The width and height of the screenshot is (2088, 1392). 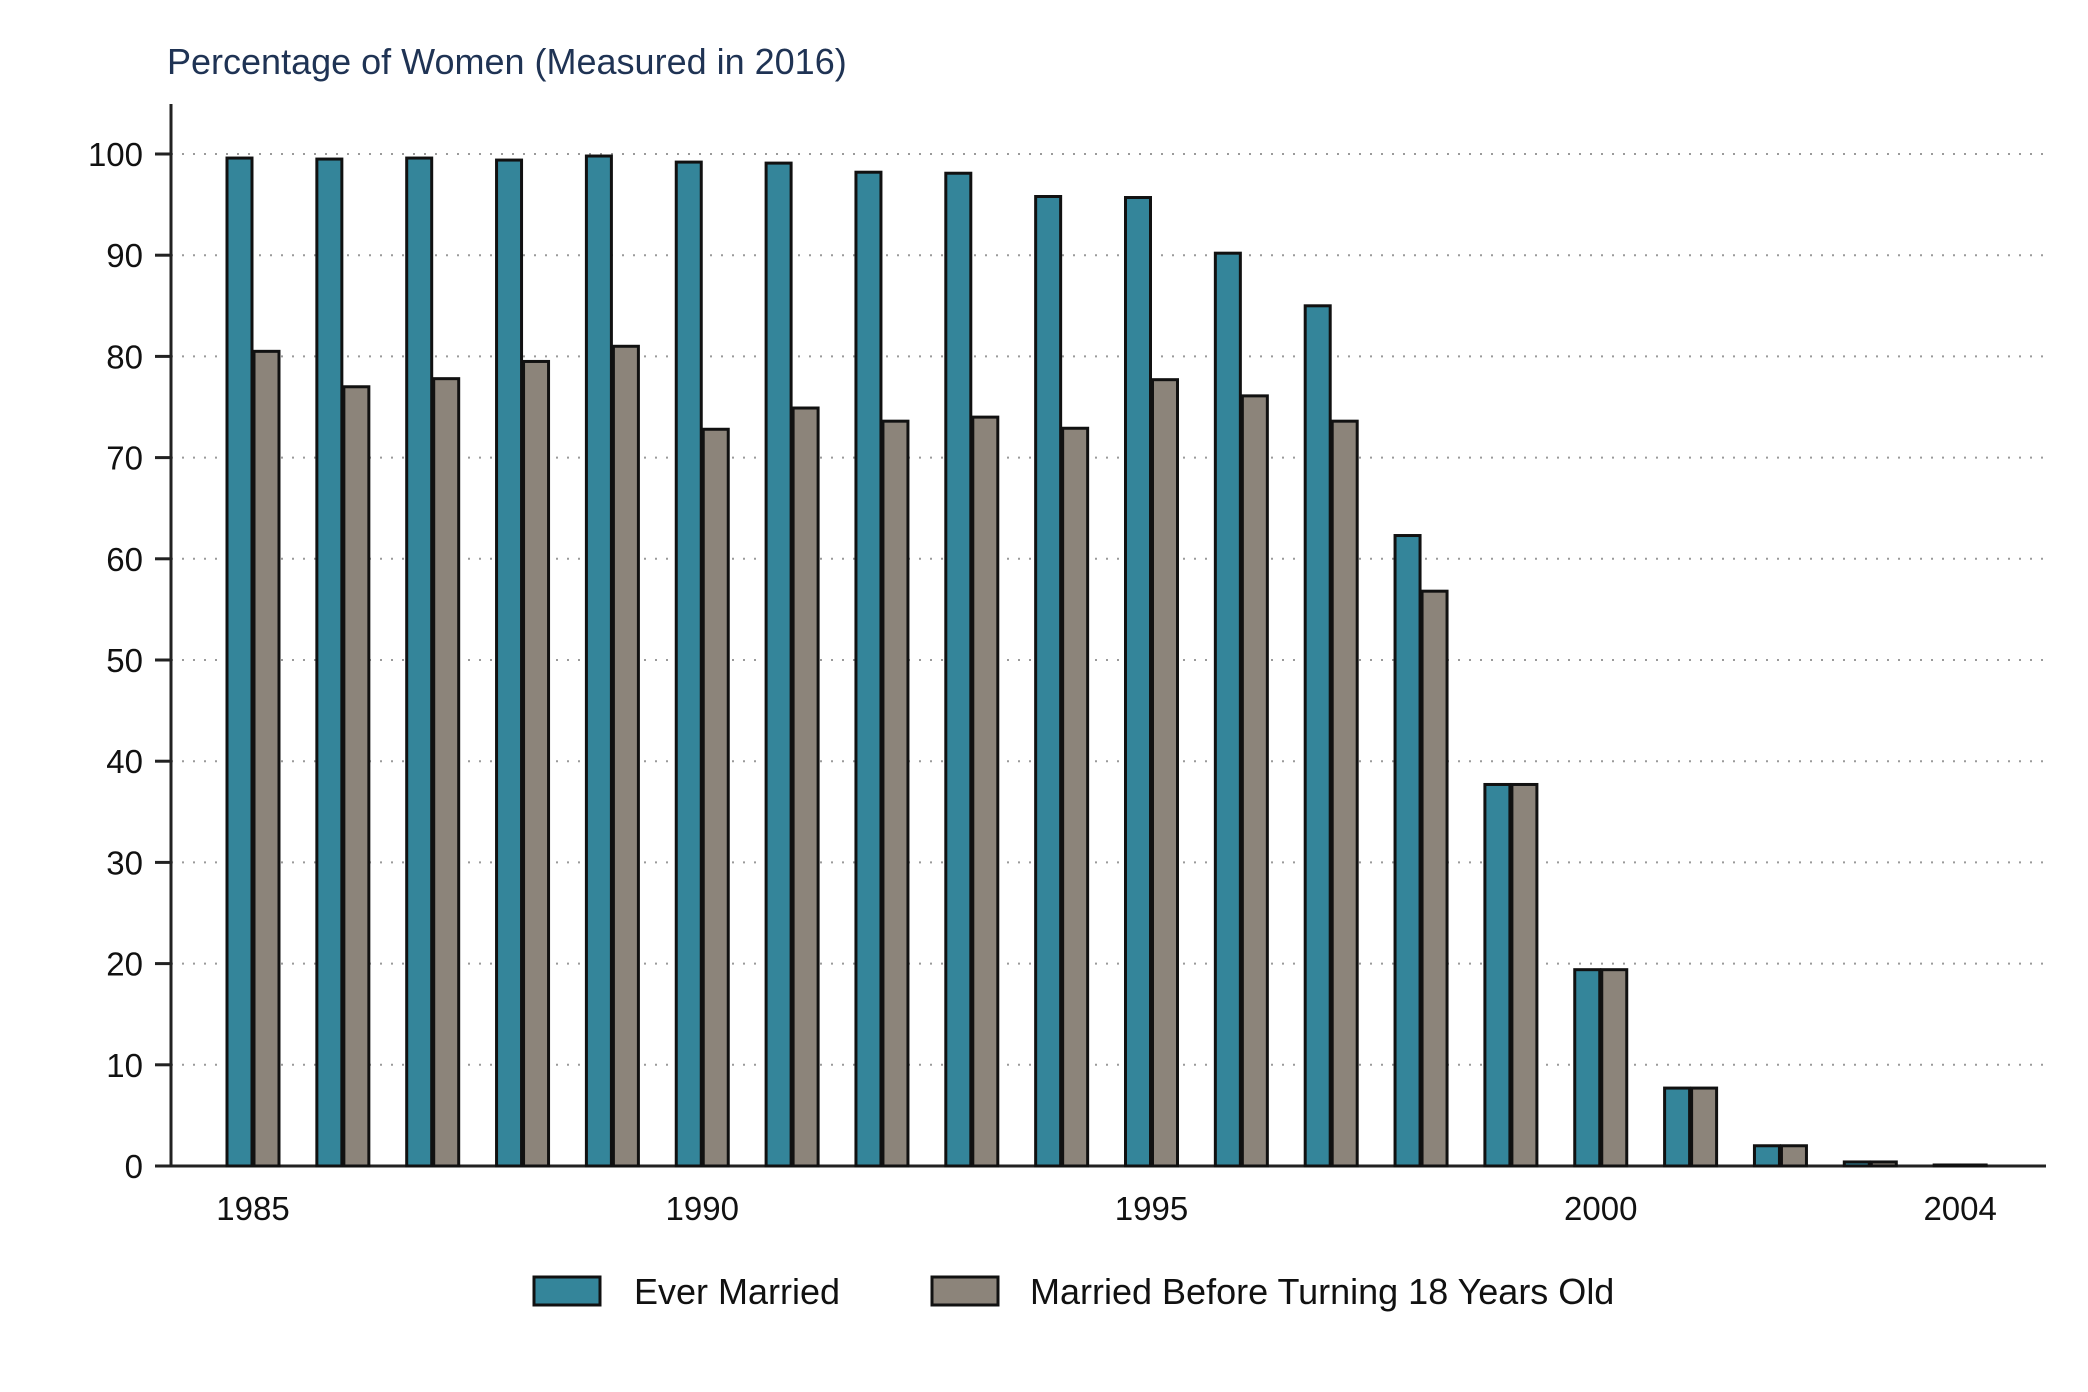 What do you see at coordinates (895, 793) in the screenshot?
I see `bar-married-before-18-1992` at bounding box center [895, 793].